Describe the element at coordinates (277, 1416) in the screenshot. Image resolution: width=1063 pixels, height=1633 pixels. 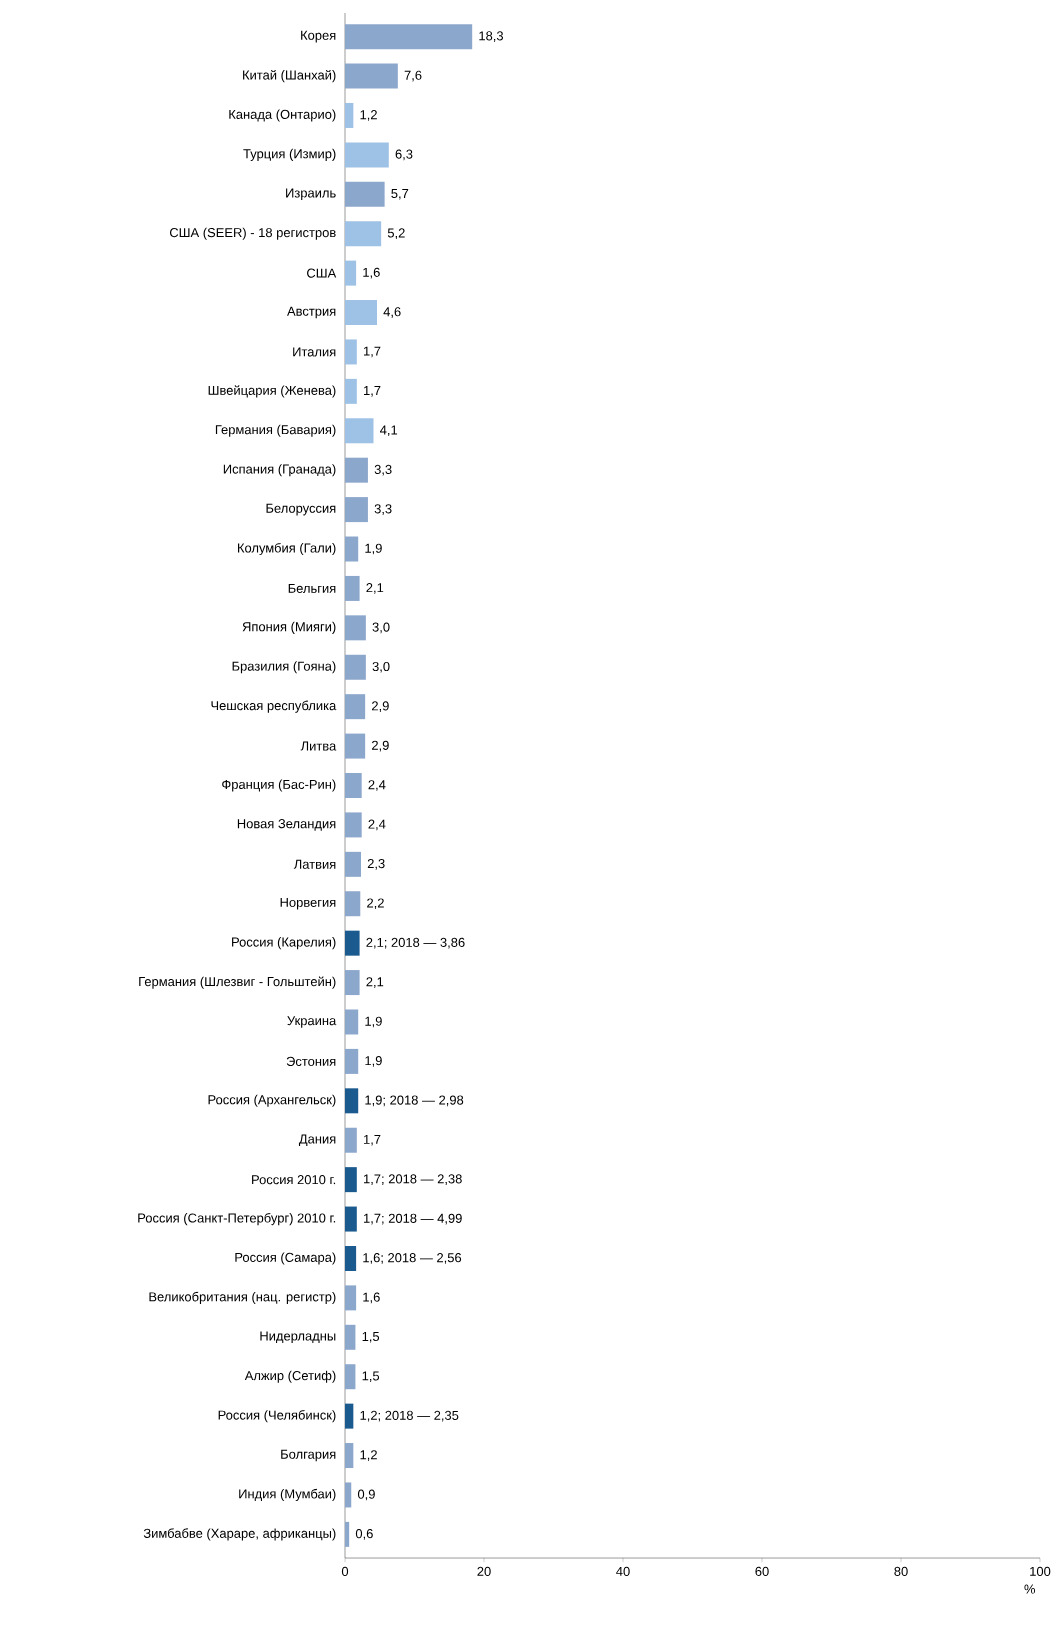
I see `y-tick-label: Россия (Челябинск)` at that location.